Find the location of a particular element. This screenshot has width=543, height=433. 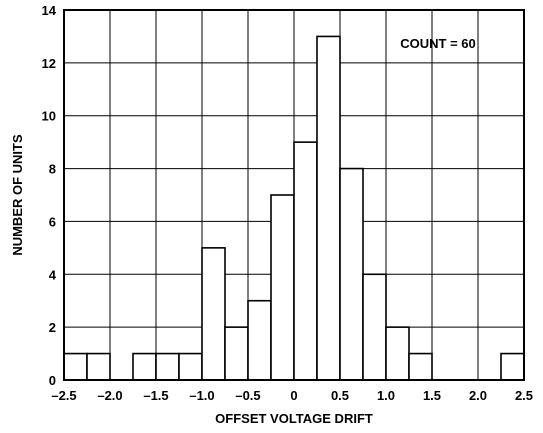

x-tick-label: –2.0 is located at coordinates (109, 395).